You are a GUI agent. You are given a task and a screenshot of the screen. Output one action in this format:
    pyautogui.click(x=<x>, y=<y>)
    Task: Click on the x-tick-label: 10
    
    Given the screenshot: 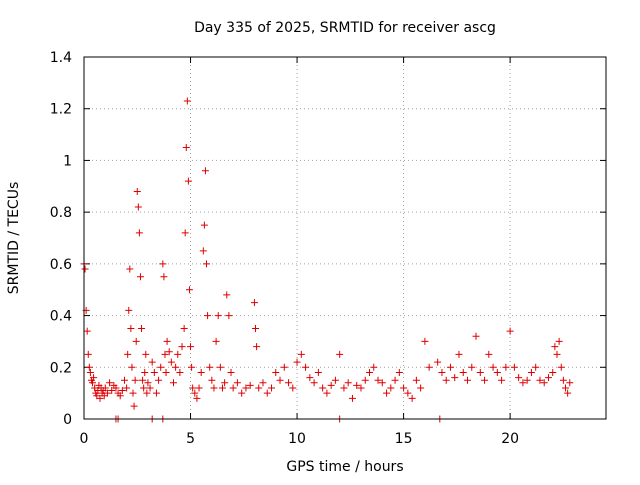 What is the action you would take?
    pyautogui.click(x=297, y=439)
    